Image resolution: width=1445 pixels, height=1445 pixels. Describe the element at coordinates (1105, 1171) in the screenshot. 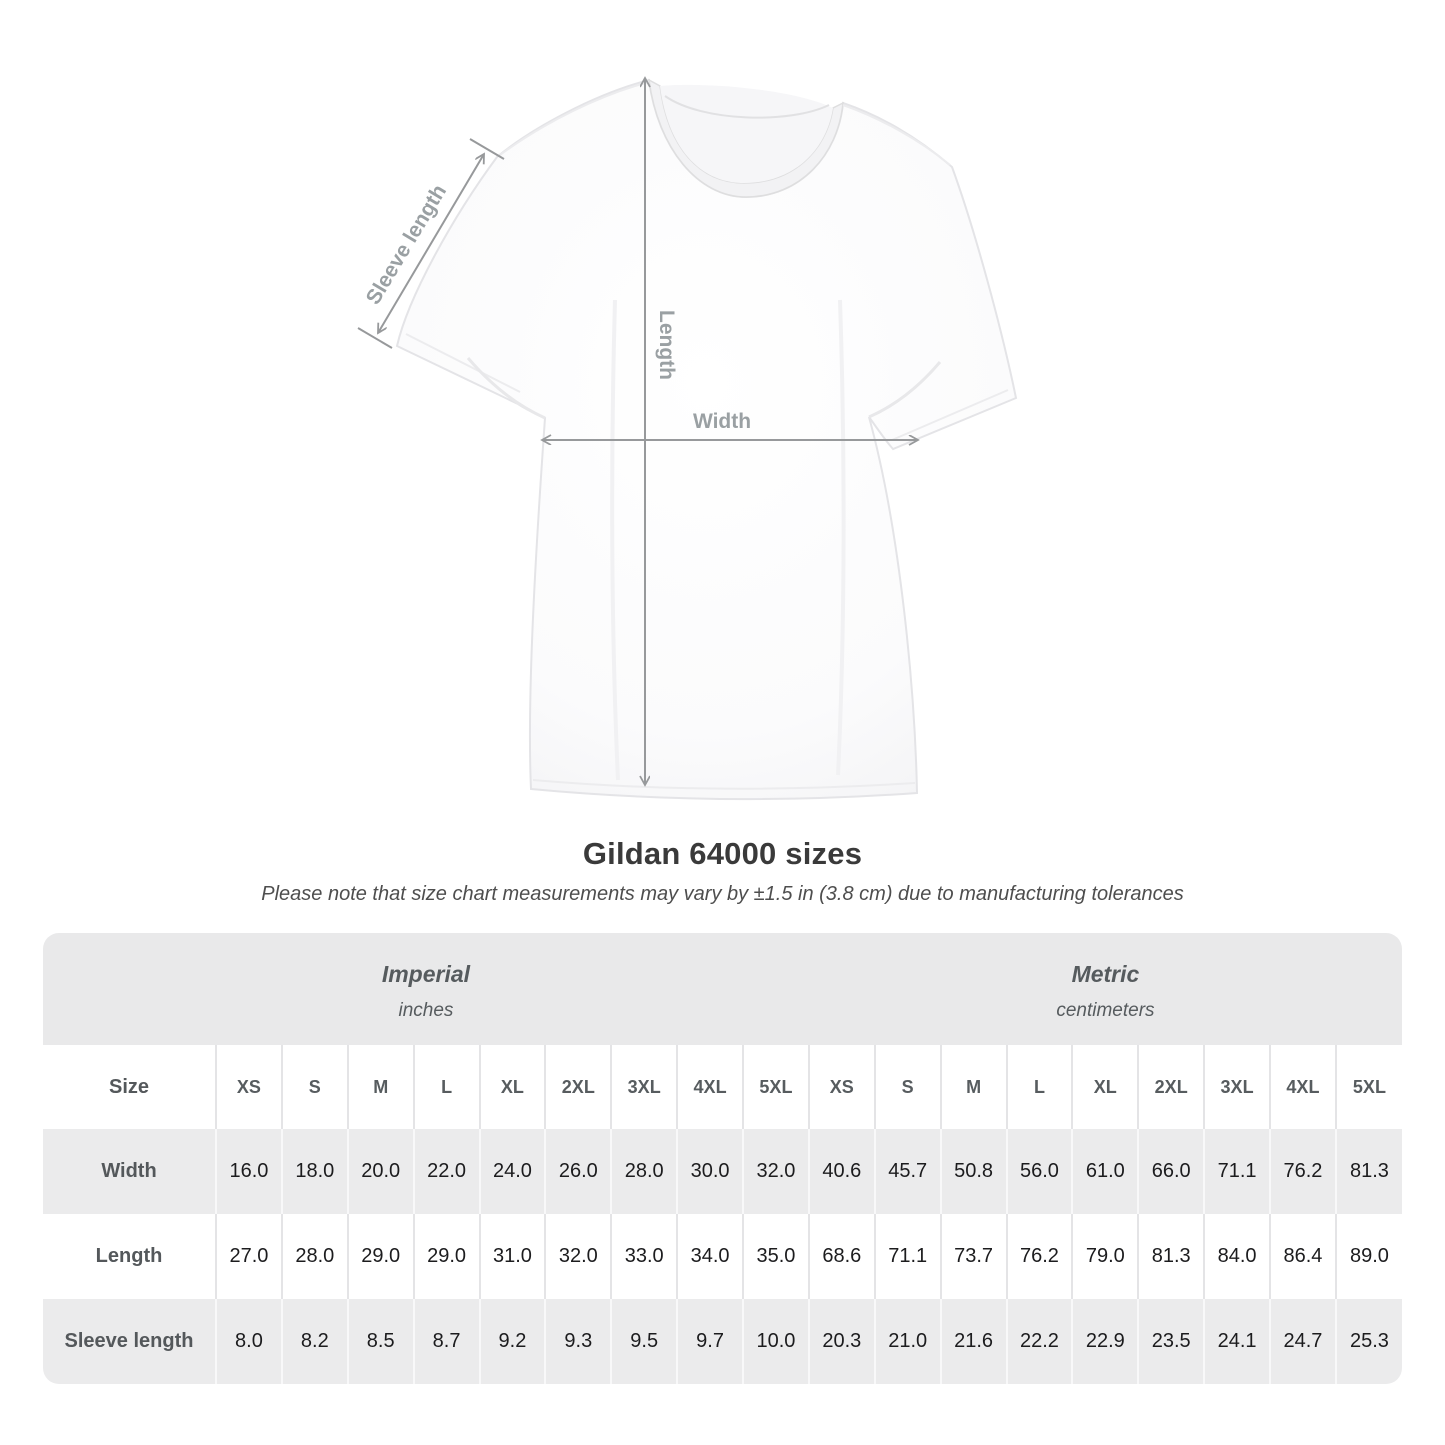

I see `value-cell-metric: 61.0` at that location.